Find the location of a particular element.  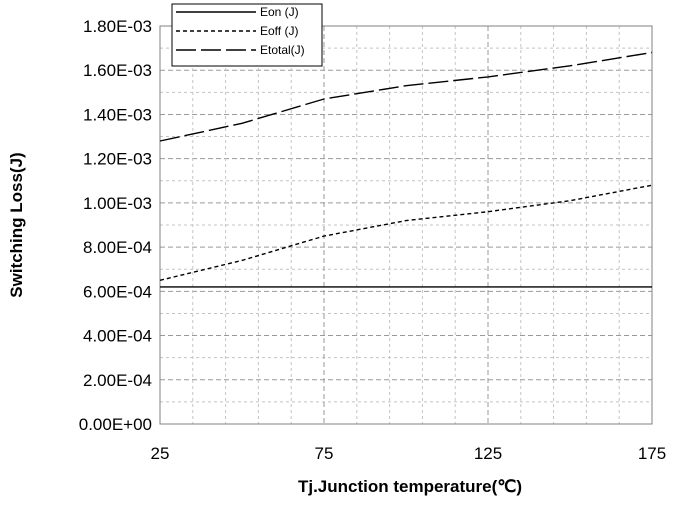

legend-label: Etotal(J) is located at coordinates (282, 50).